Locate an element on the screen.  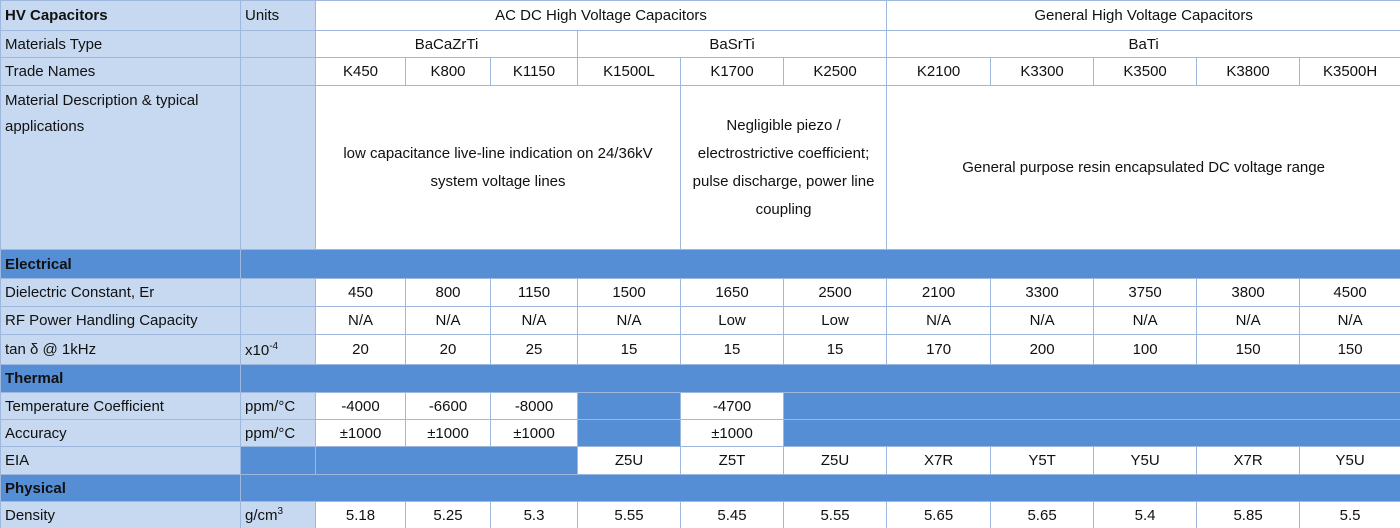
materials-row: Materials Type BaCaZrTi BaSrTi BaTi is located at coordinates (700, 44).